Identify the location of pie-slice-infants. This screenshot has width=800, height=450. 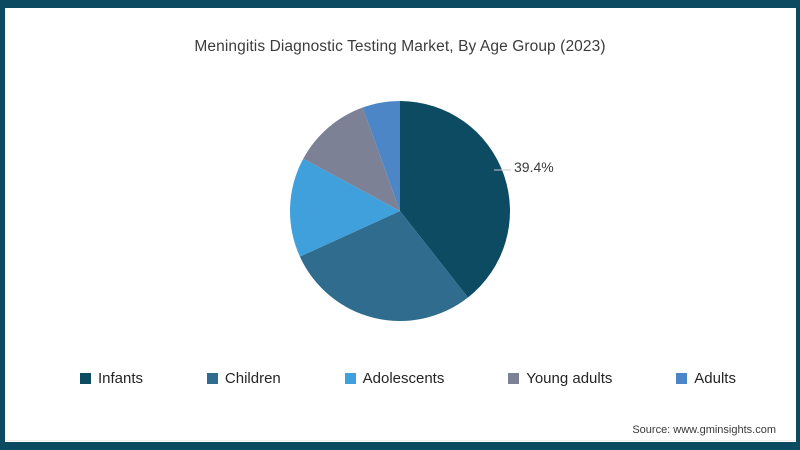
(455, 199).